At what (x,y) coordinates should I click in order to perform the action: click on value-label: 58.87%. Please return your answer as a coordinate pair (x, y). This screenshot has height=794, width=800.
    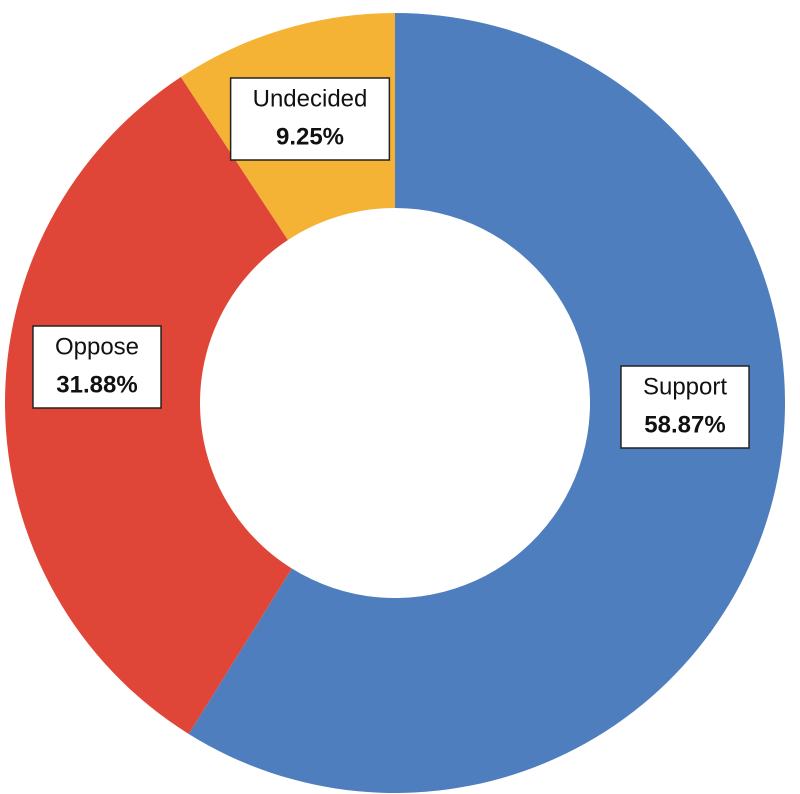
    Looking at the image, I should click on (684, 424).